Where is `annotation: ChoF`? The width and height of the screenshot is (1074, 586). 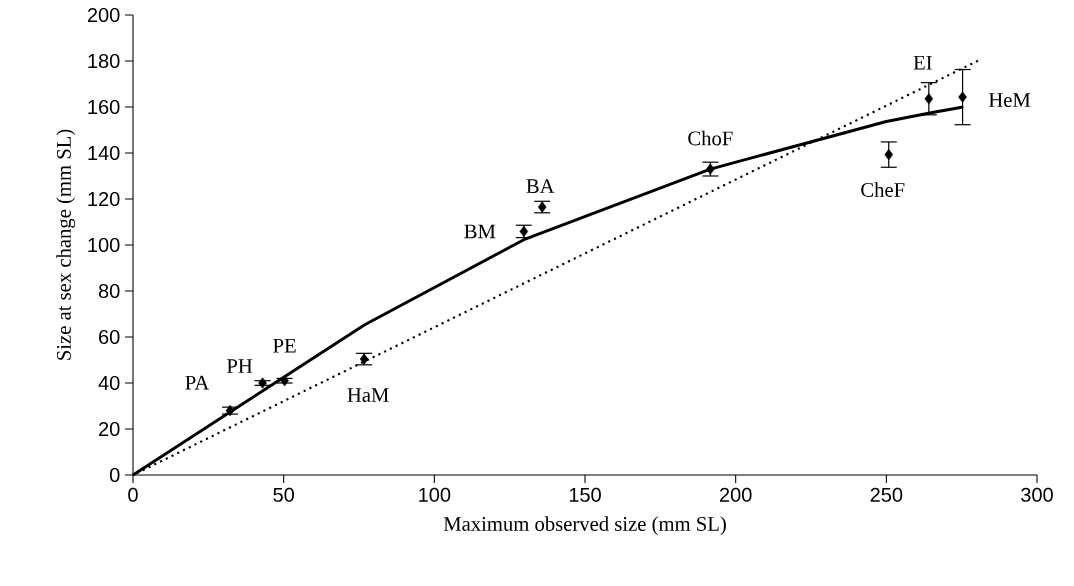
annotation: ChoF is located at coordinates (710, 138).